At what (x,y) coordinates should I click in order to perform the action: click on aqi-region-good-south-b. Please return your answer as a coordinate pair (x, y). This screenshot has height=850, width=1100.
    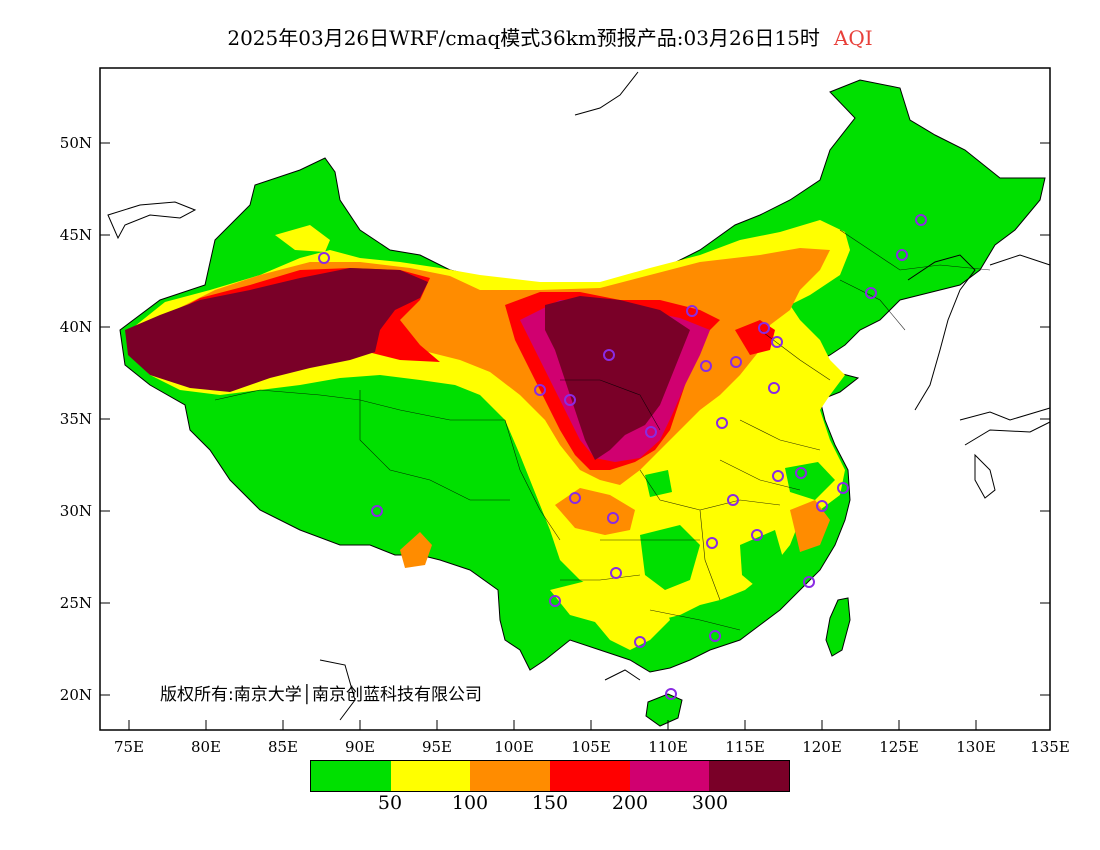
    Looking at the image, I should click on (762, 560).